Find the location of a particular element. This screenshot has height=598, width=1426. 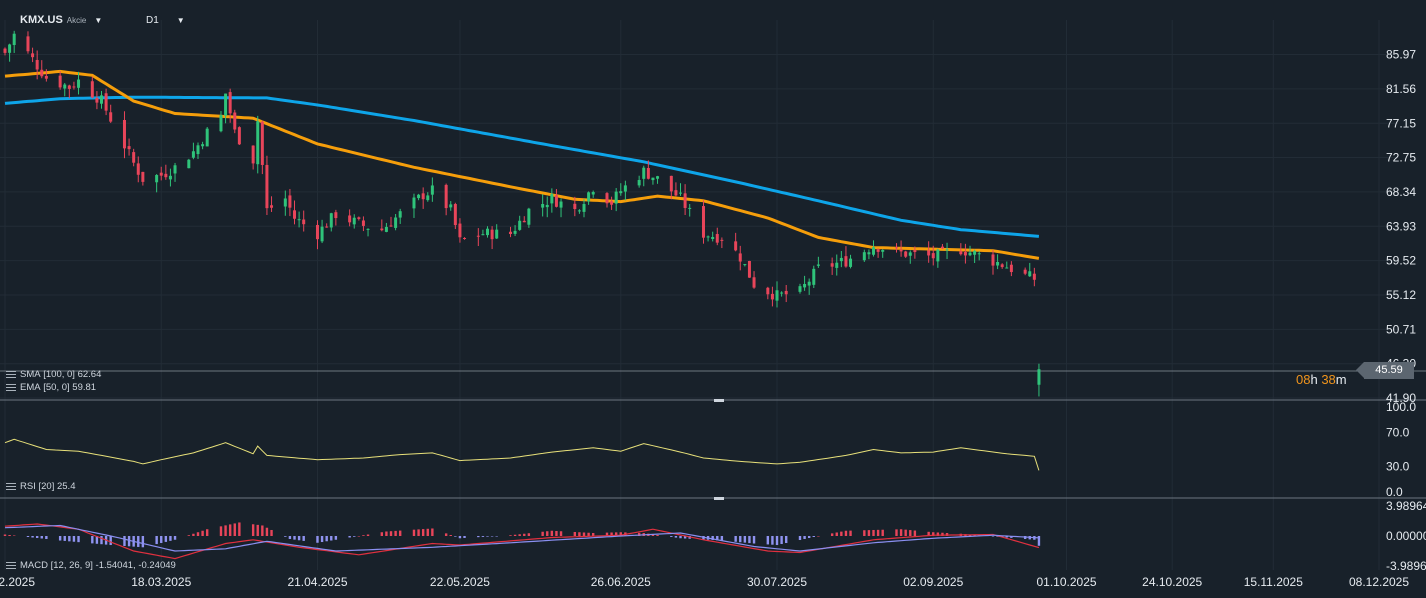

legend-macd: MACD [12, 26, 9] -1.54041, -0.24049 is located at coordinates (91, 565).